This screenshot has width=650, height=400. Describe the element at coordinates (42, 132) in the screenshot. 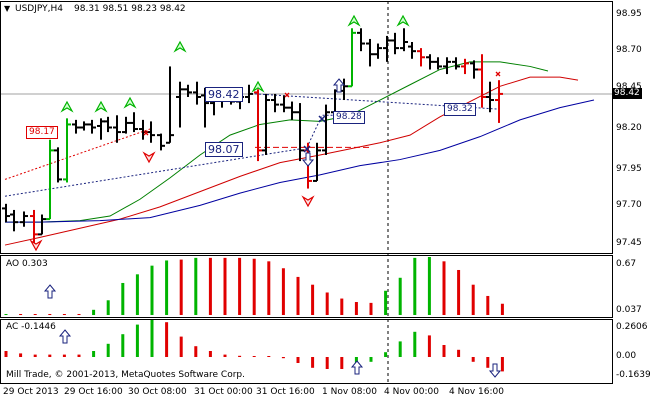

I see `price-label-box: 98.17` at that location.